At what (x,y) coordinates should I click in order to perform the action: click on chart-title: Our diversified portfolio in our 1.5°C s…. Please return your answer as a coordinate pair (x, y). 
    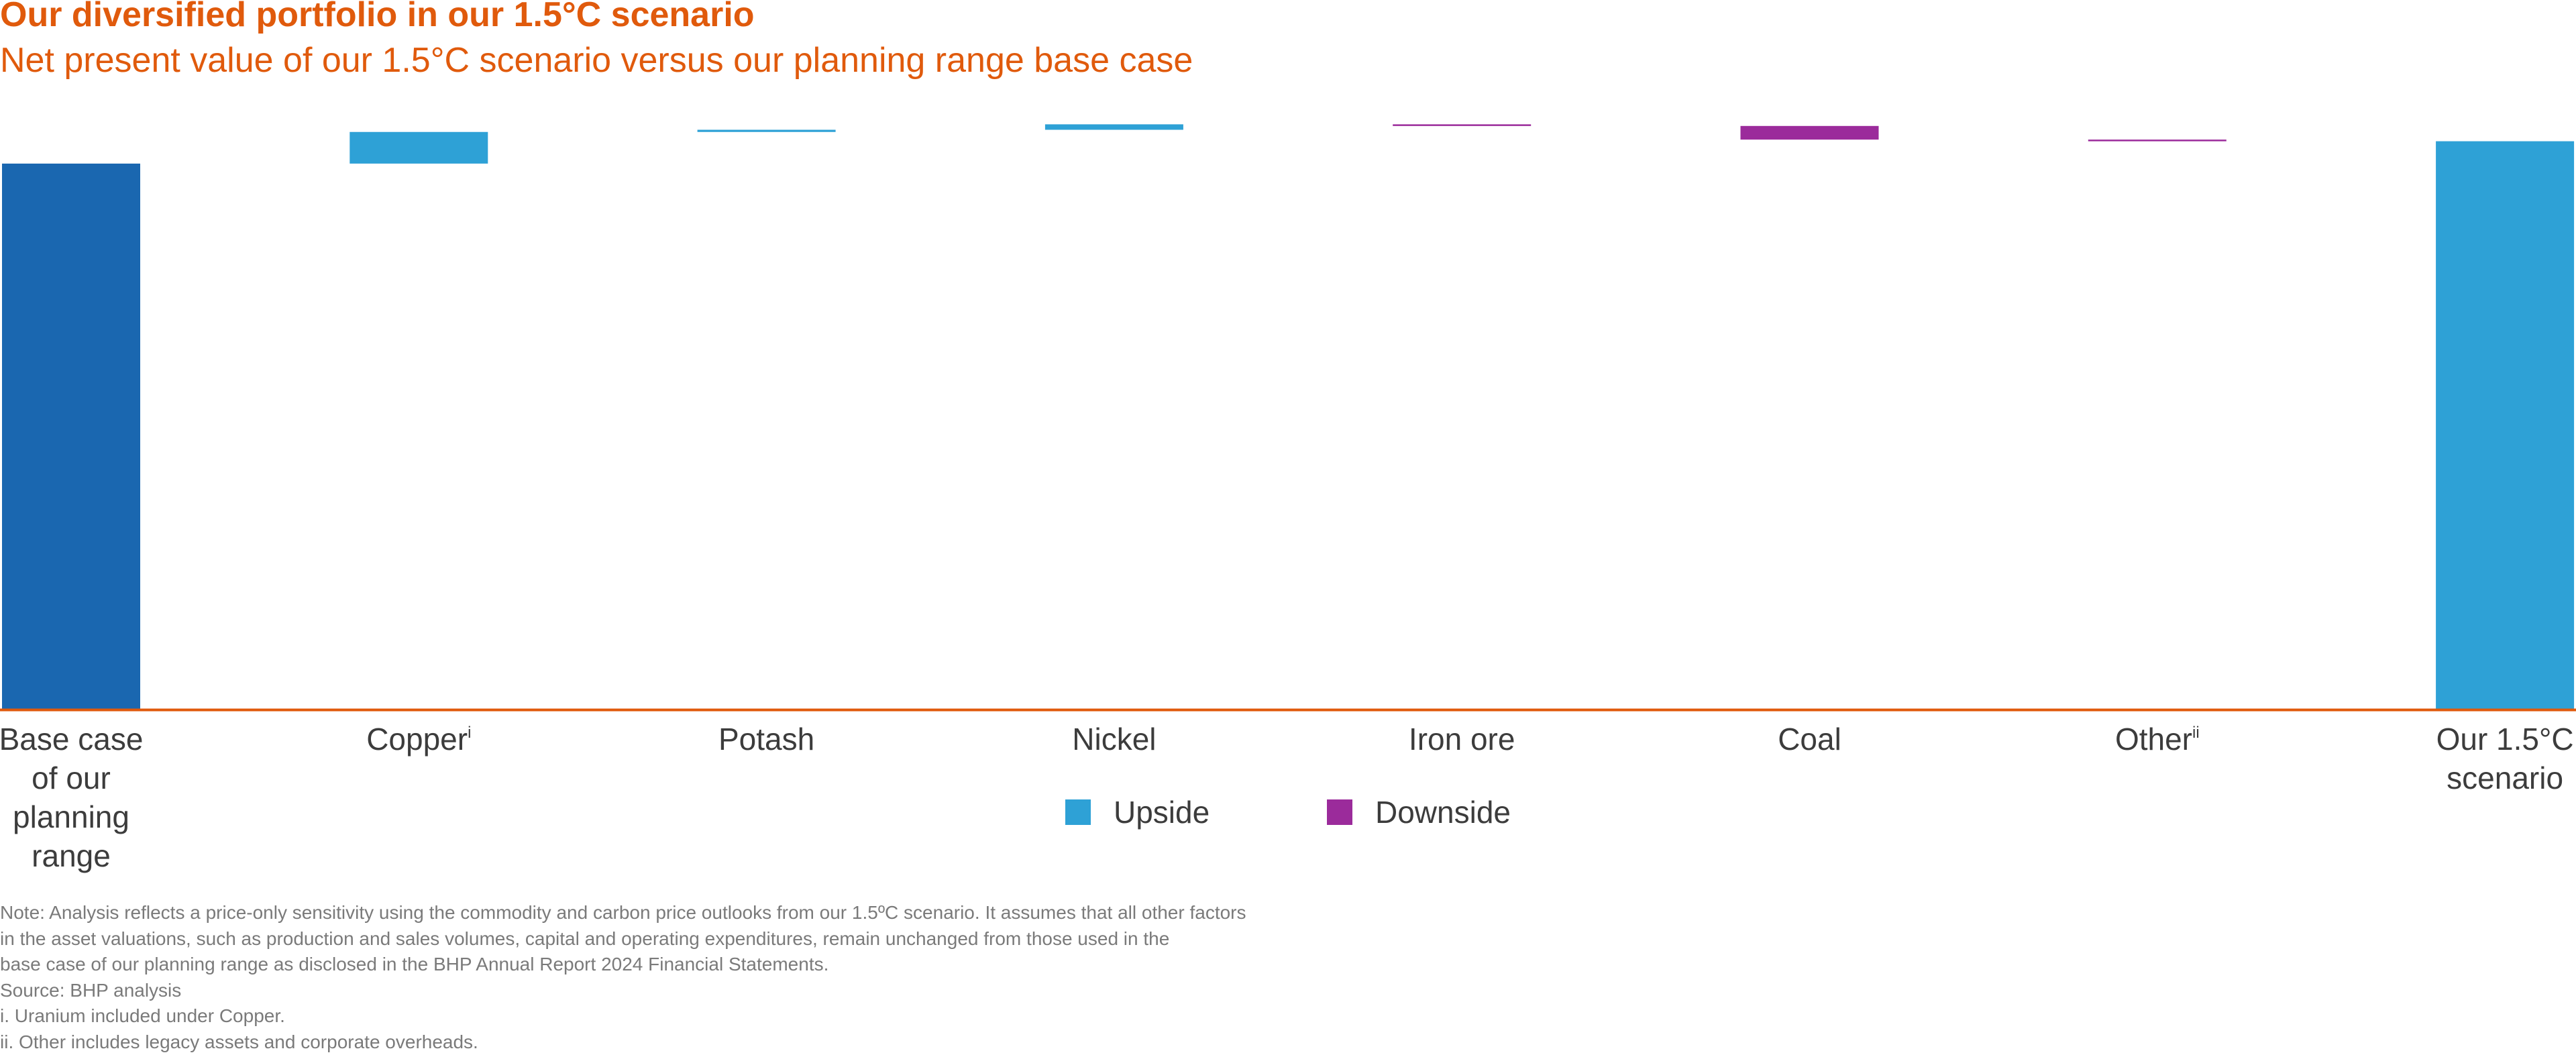
    Looking at the image, I should click on (377, 17).